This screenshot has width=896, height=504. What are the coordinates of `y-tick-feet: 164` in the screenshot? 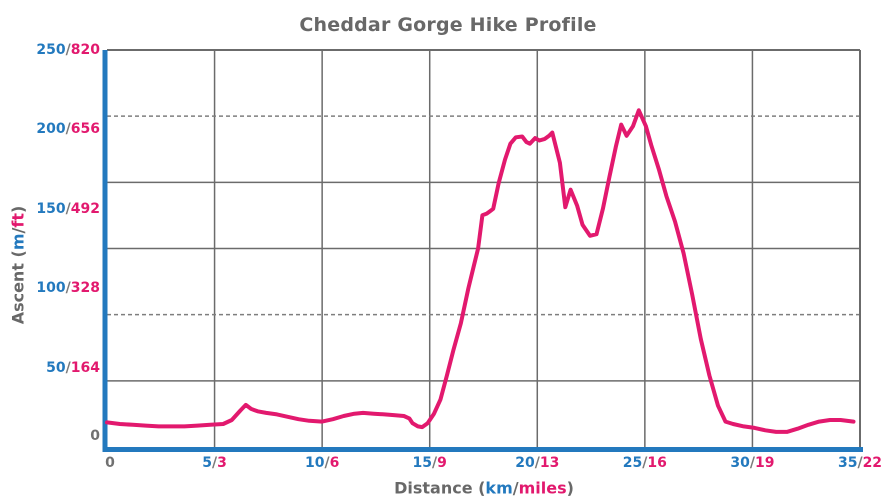 It's located at (85, 367).